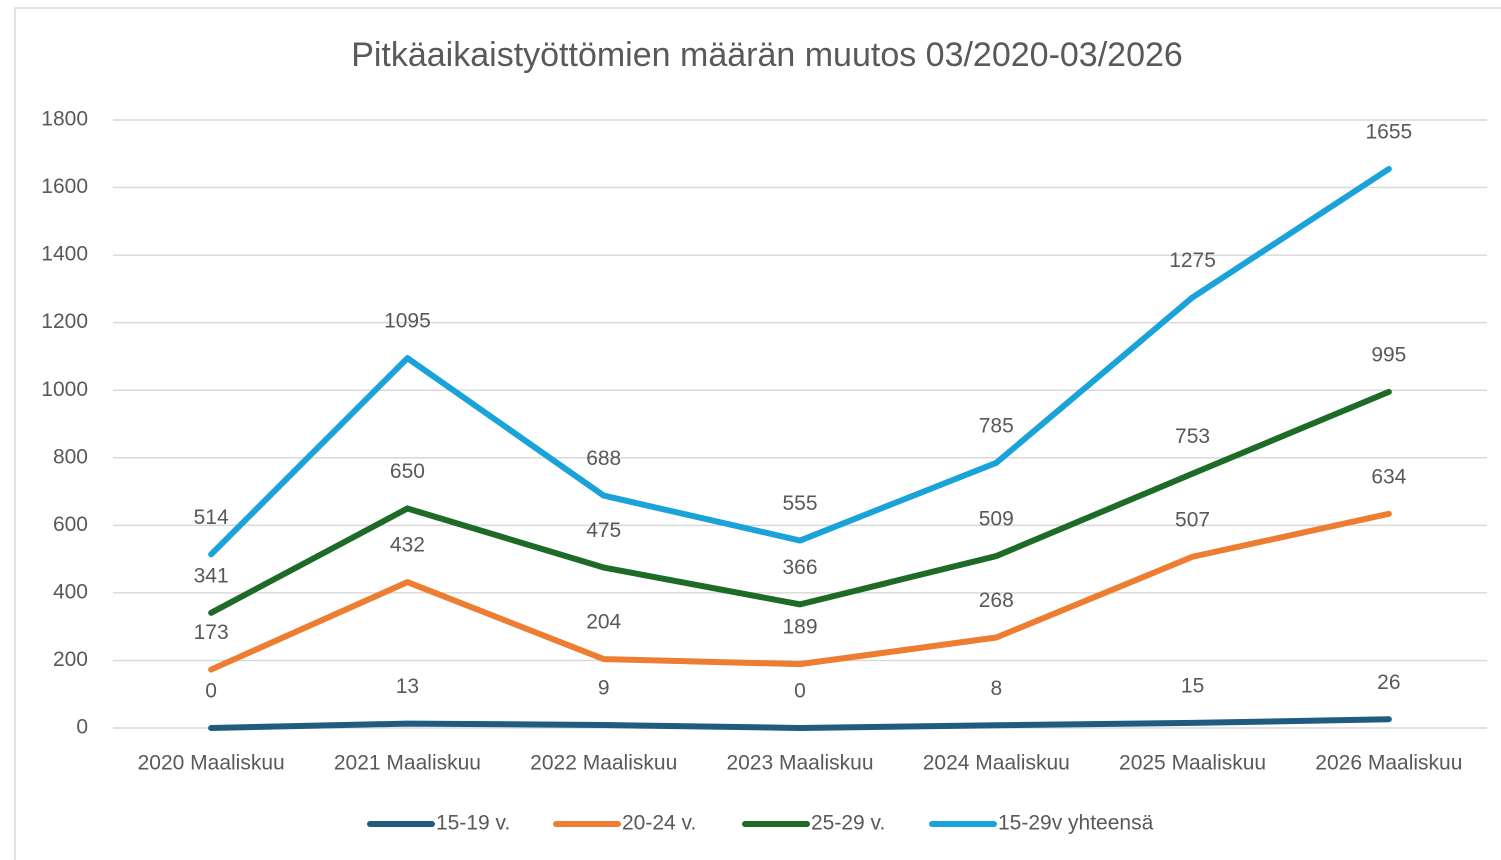  What do you see at coordinates (82, 727) in the screenshot?
I see `y-tick-label: 0` at bounding box center [82, 727].